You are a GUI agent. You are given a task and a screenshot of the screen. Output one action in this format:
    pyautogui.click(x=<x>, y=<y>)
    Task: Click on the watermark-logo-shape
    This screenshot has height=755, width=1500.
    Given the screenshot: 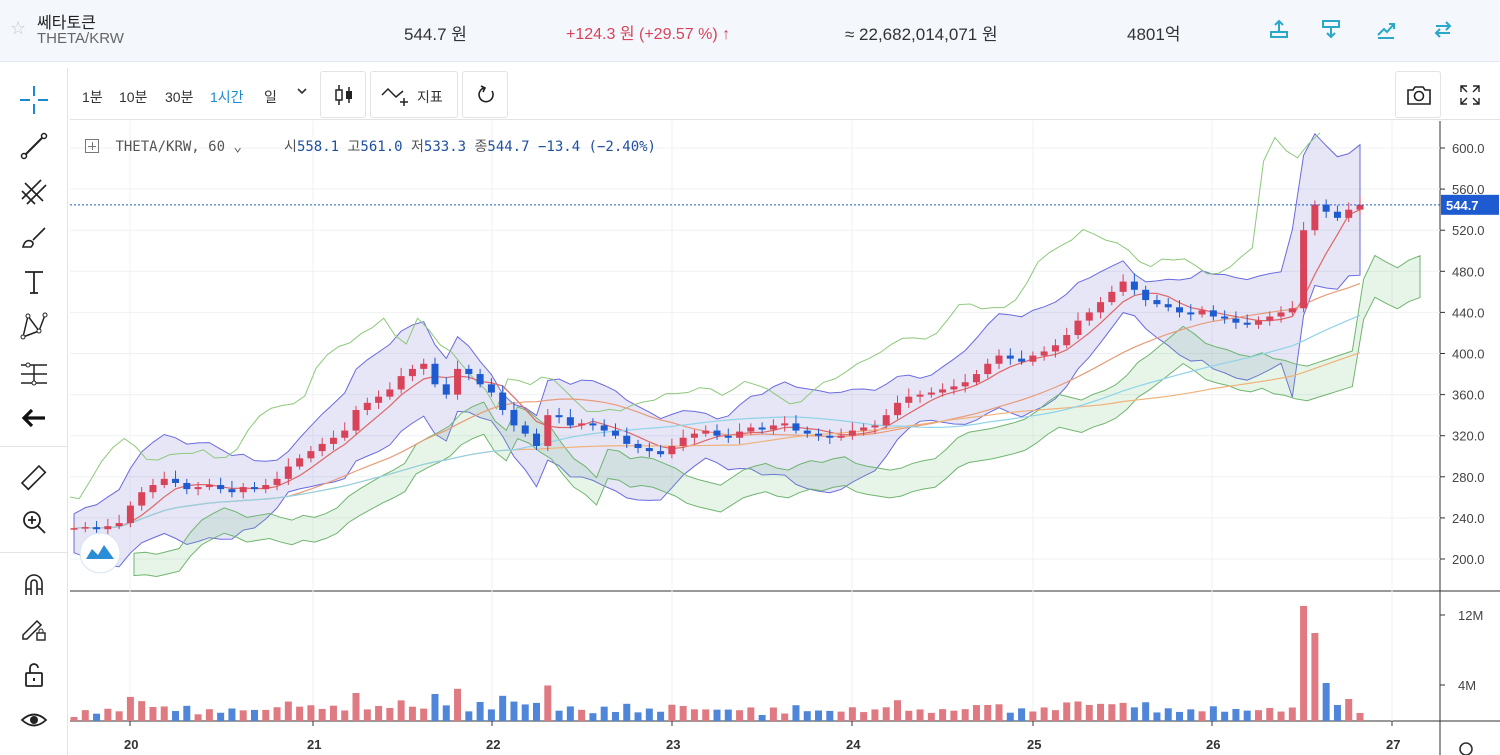 What is the action you would take?
    pyautogui.click(x=100, y=552)
    